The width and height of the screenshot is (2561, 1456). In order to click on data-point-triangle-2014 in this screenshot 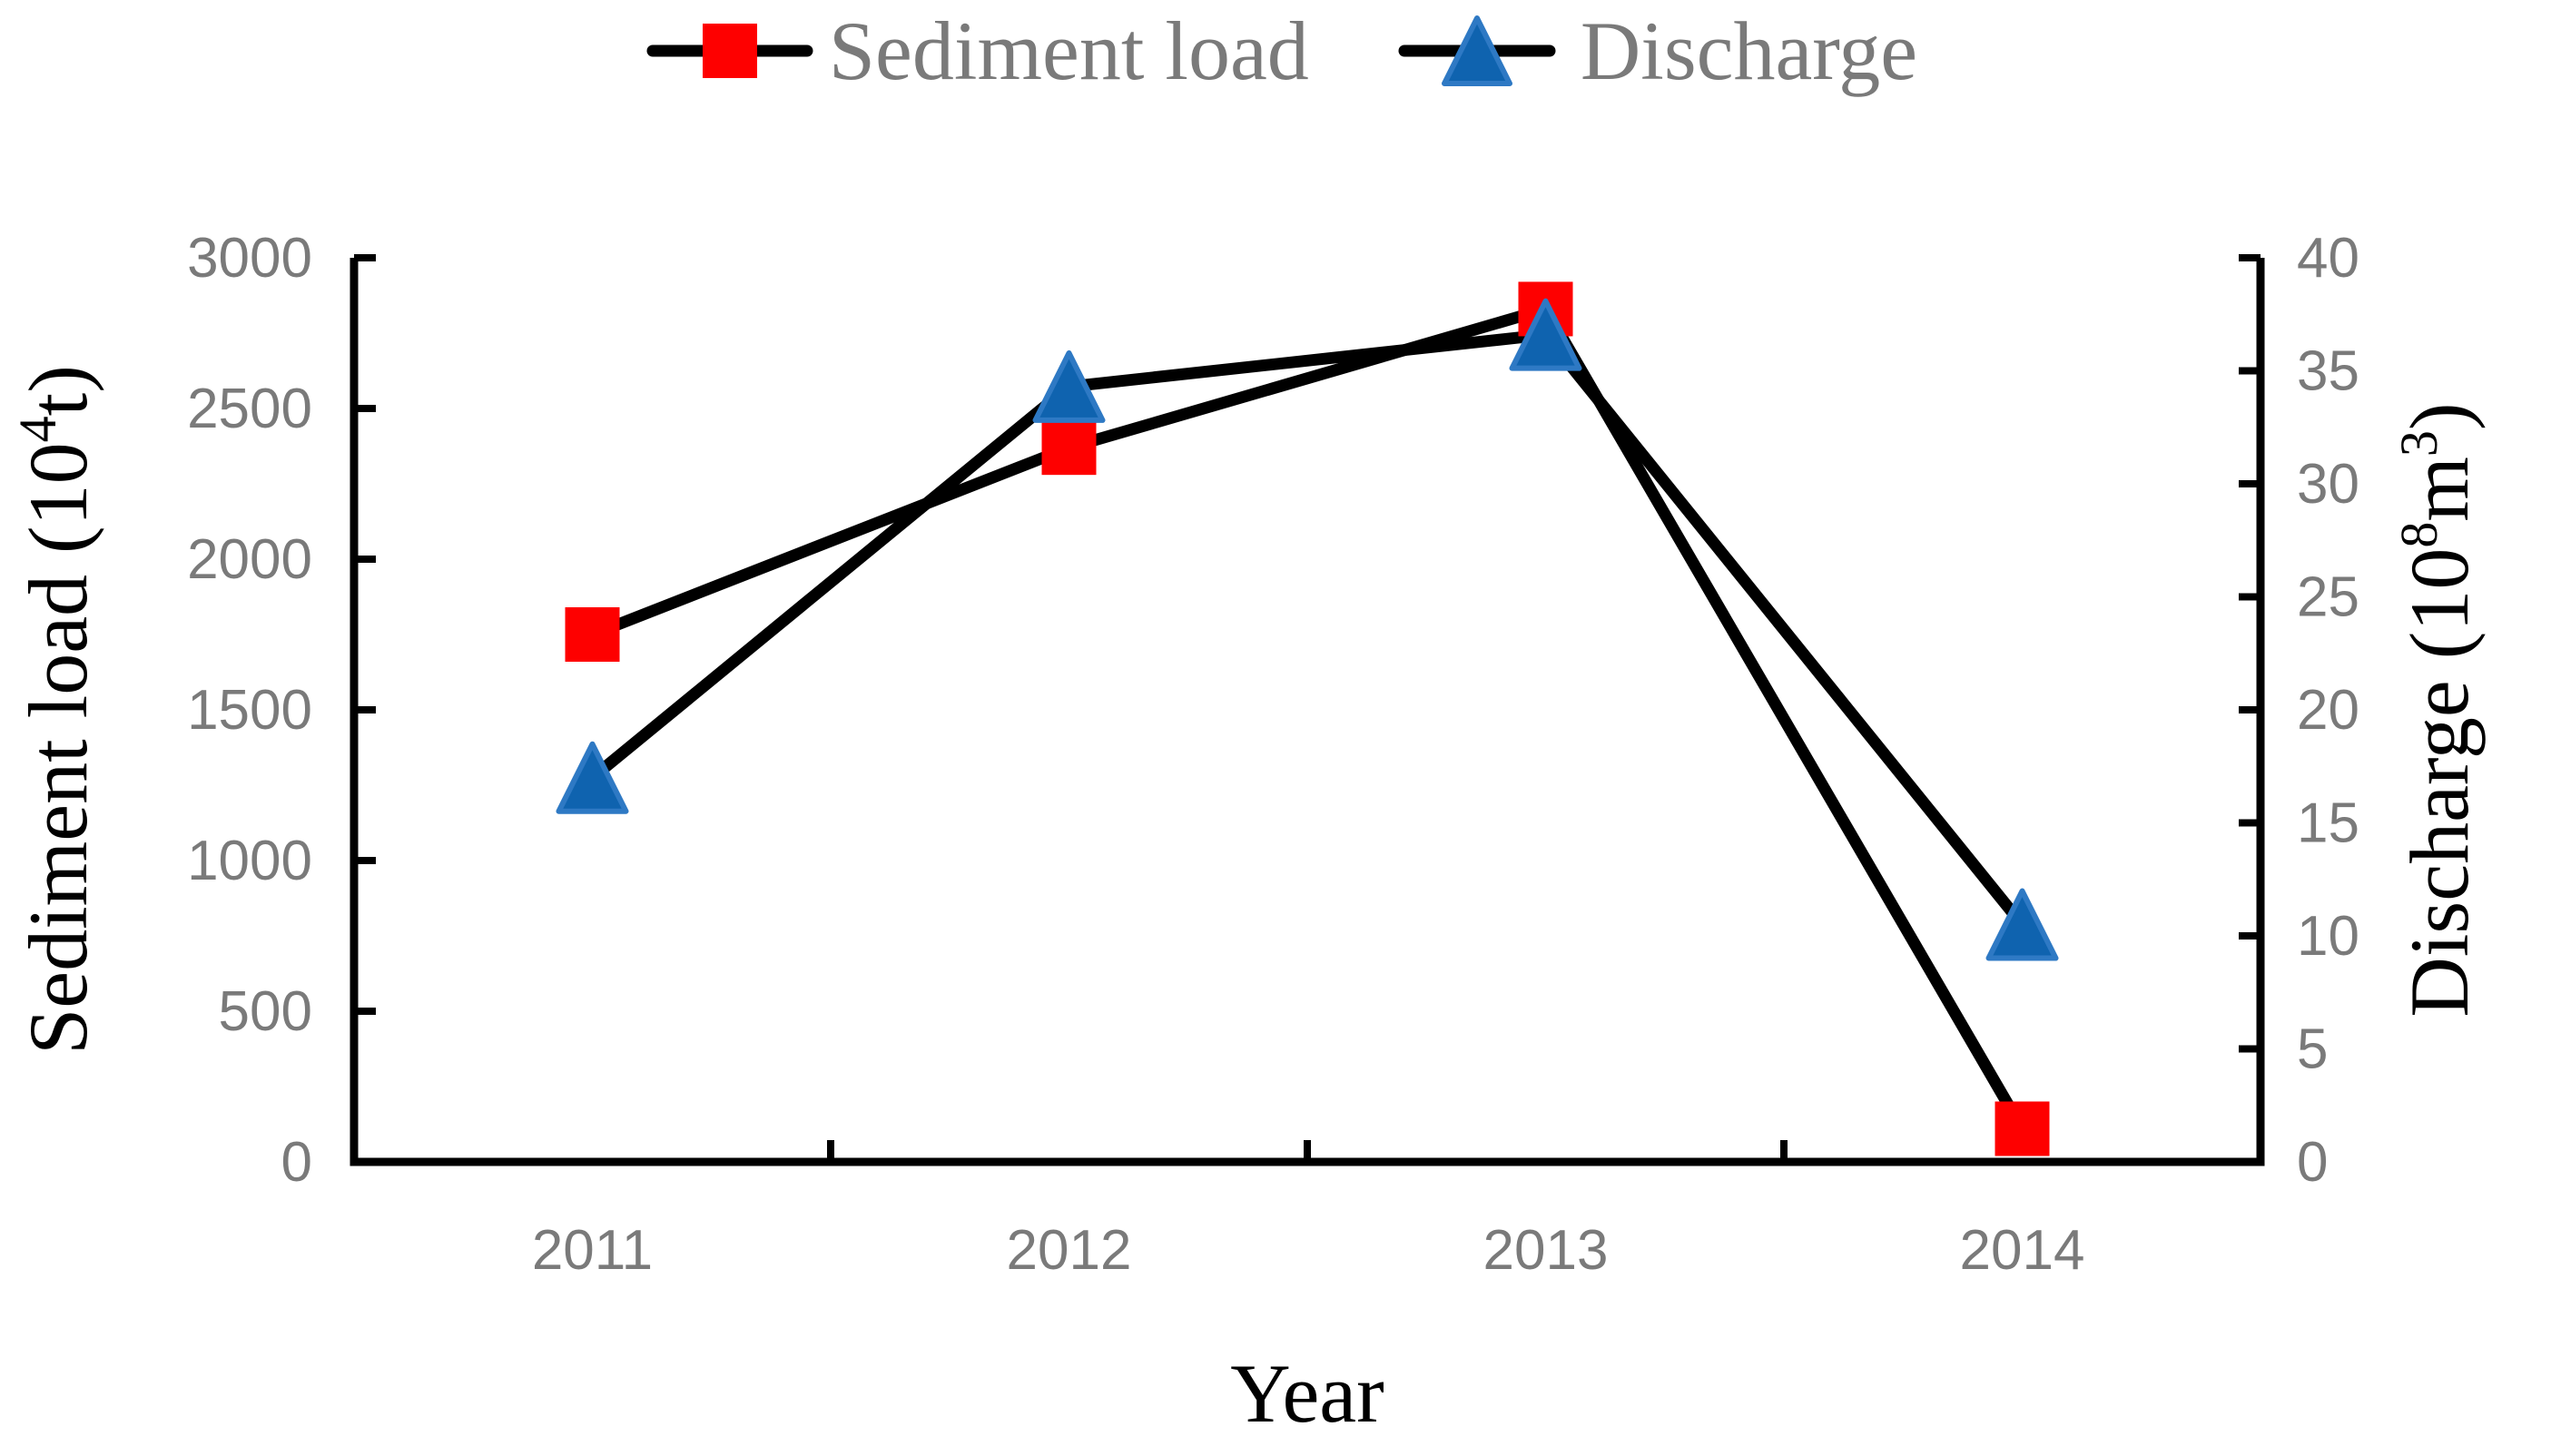, I will do `click(2022, 924)`.